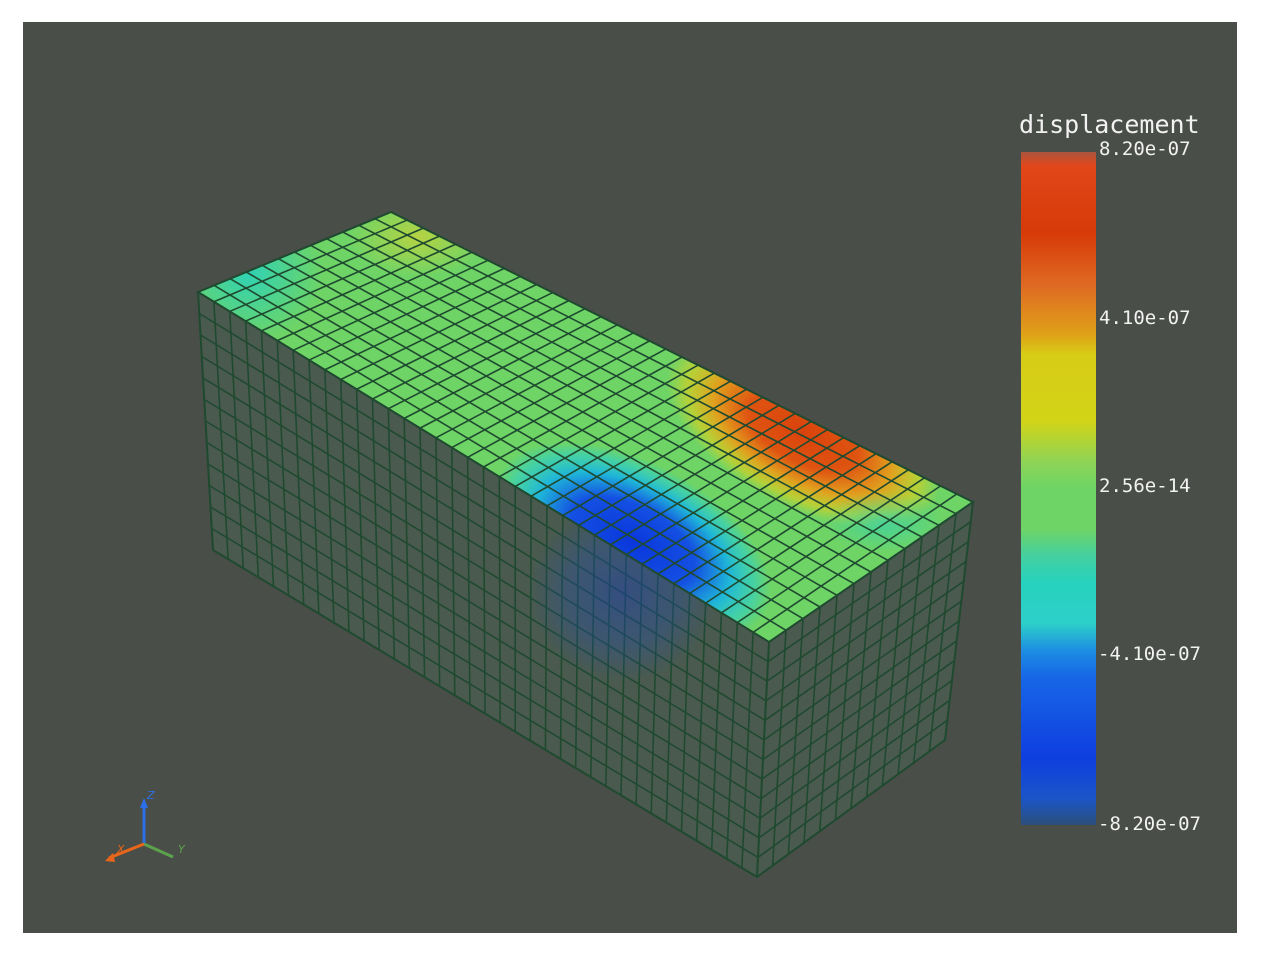 The image size is (1262, 964). I want to click on z-axis-arrow, so click(144, 803).